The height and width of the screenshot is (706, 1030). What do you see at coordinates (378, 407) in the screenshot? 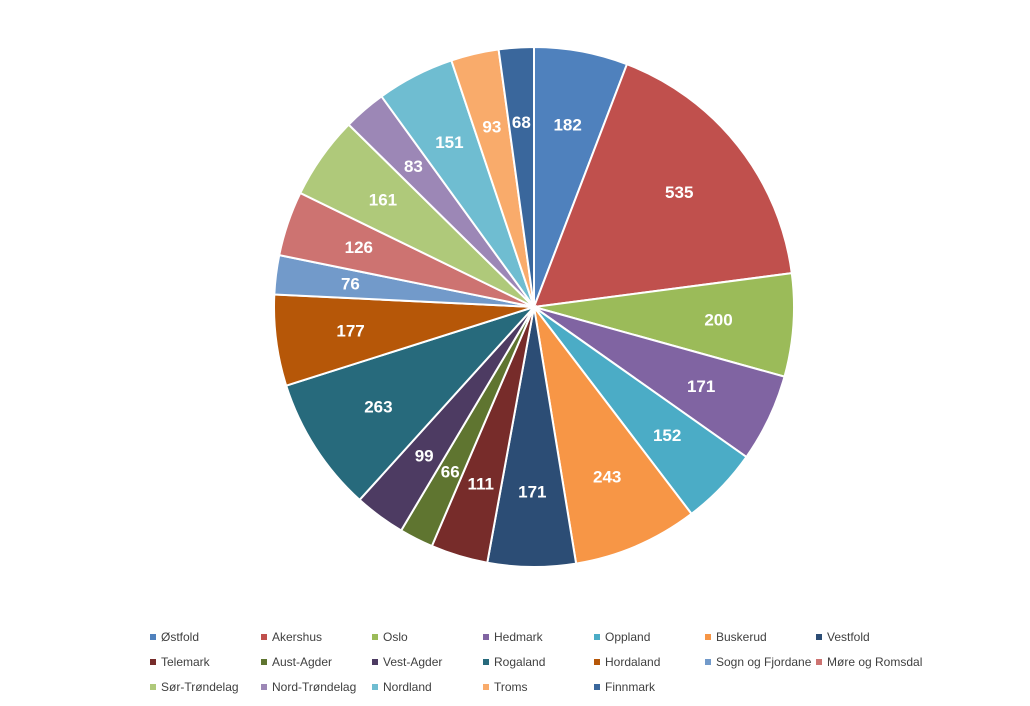
I see `data-label: 263` at bounding box center [378, 407].